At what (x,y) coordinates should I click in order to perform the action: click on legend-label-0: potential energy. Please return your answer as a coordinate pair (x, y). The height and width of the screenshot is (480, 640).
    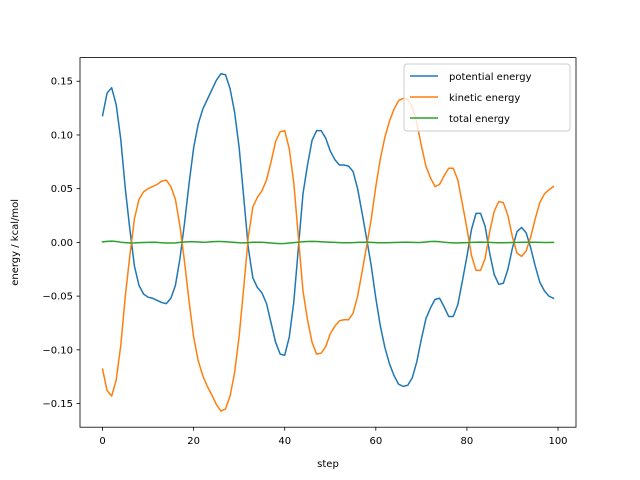
    Looking at the image, I should click on (490, 77).